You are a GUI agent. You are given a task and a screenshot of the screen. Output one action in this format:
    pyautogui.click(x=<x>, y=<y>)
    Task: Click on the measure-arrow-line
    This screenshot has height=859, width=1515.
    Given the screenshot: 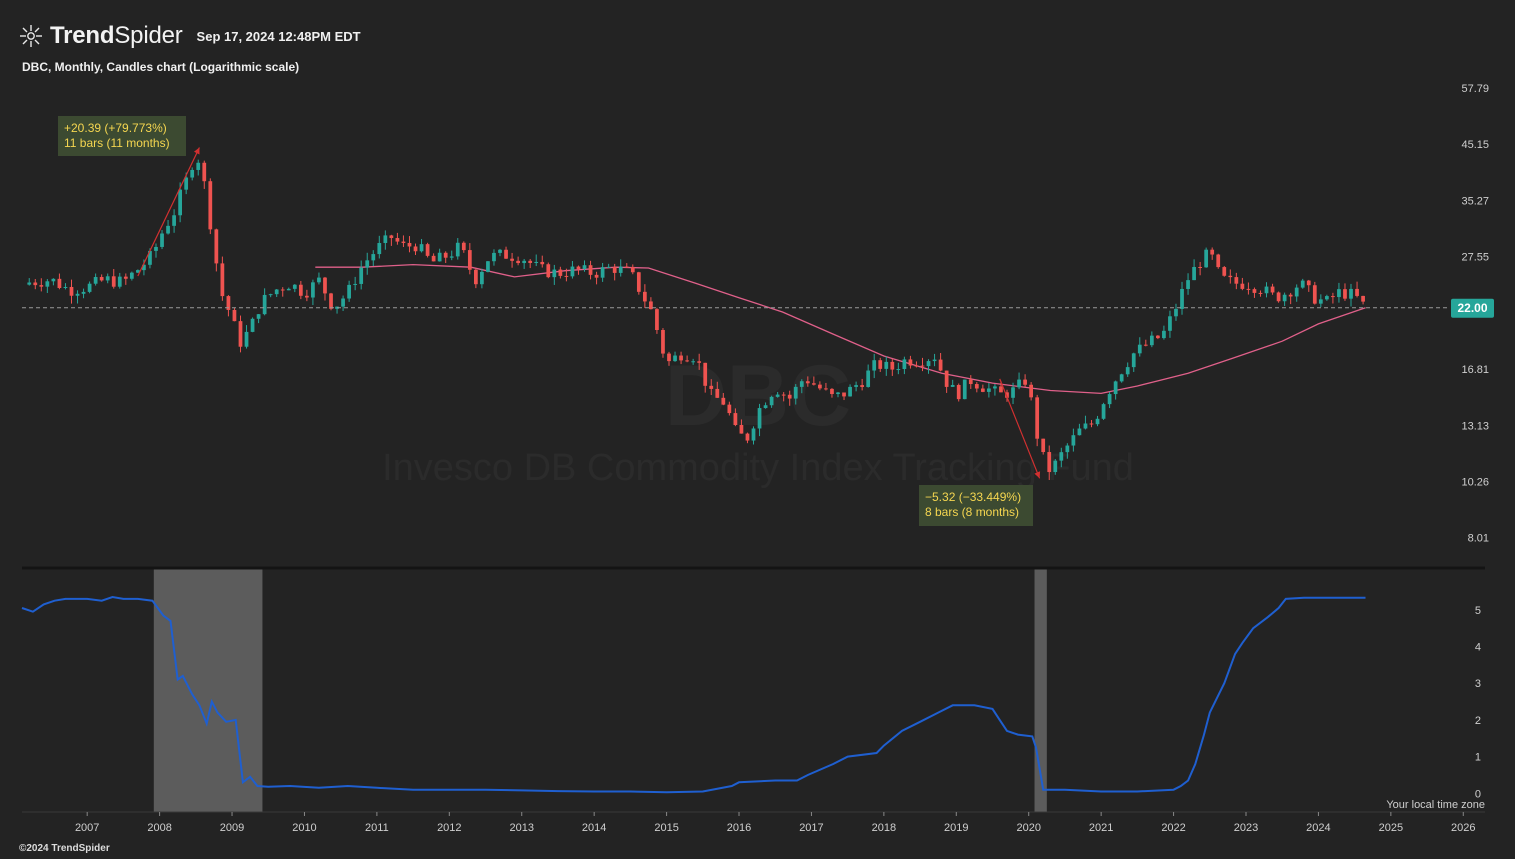 What is the action you would take?
    pyautogui.click(x=168, y=212)
    